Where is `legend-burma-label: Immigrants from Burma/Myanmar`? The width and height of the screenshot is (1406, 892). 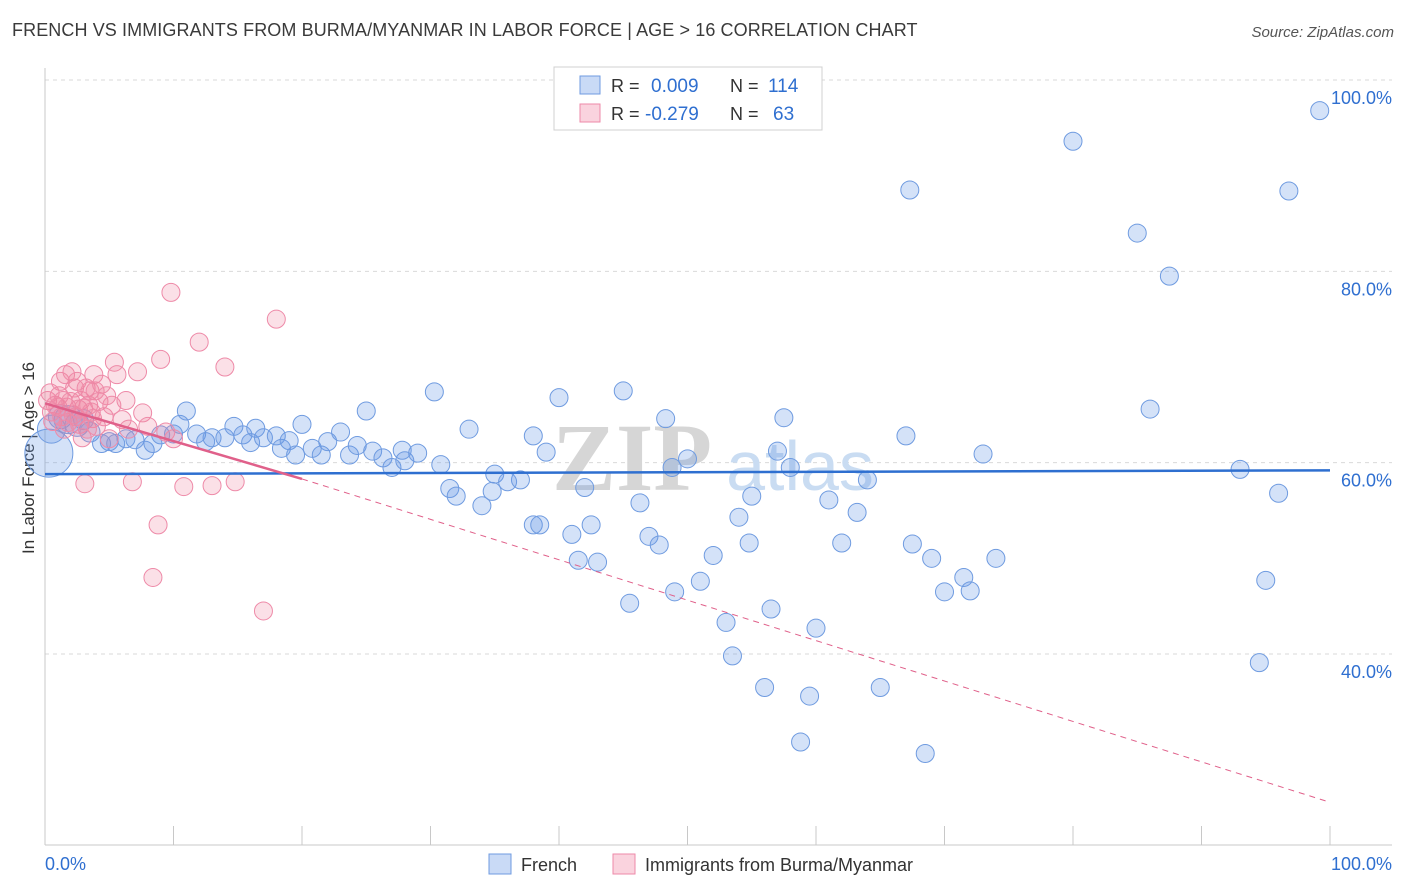 legend-burma-label: Immigrants from Burma/Myanmar is located at coordinates (779, 865).